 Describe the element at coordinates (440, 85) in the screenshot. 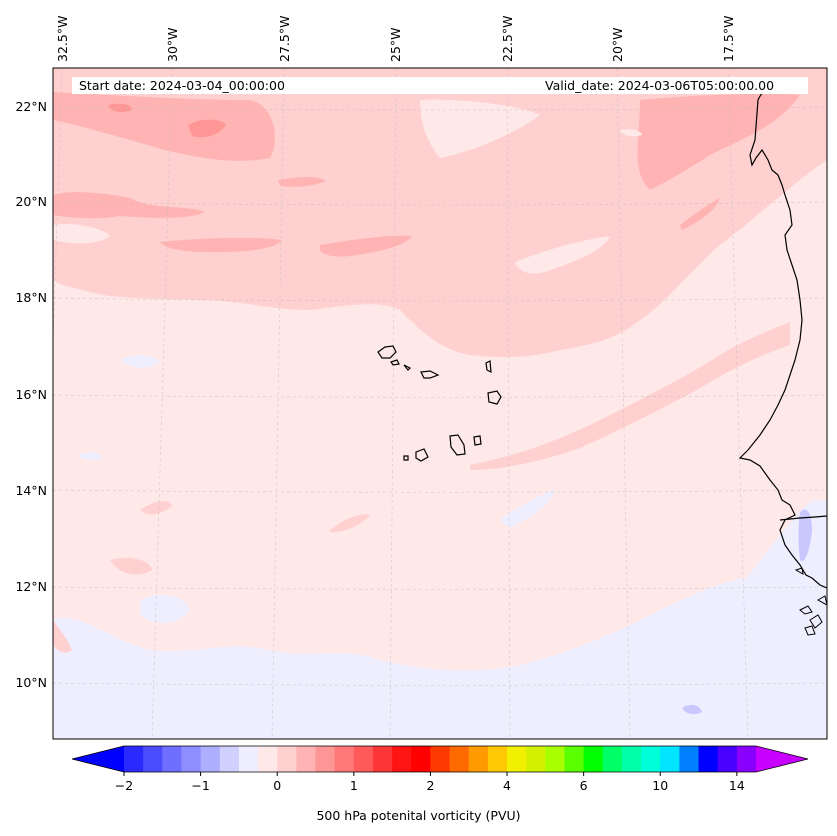

I see `date-info-box` at that location.